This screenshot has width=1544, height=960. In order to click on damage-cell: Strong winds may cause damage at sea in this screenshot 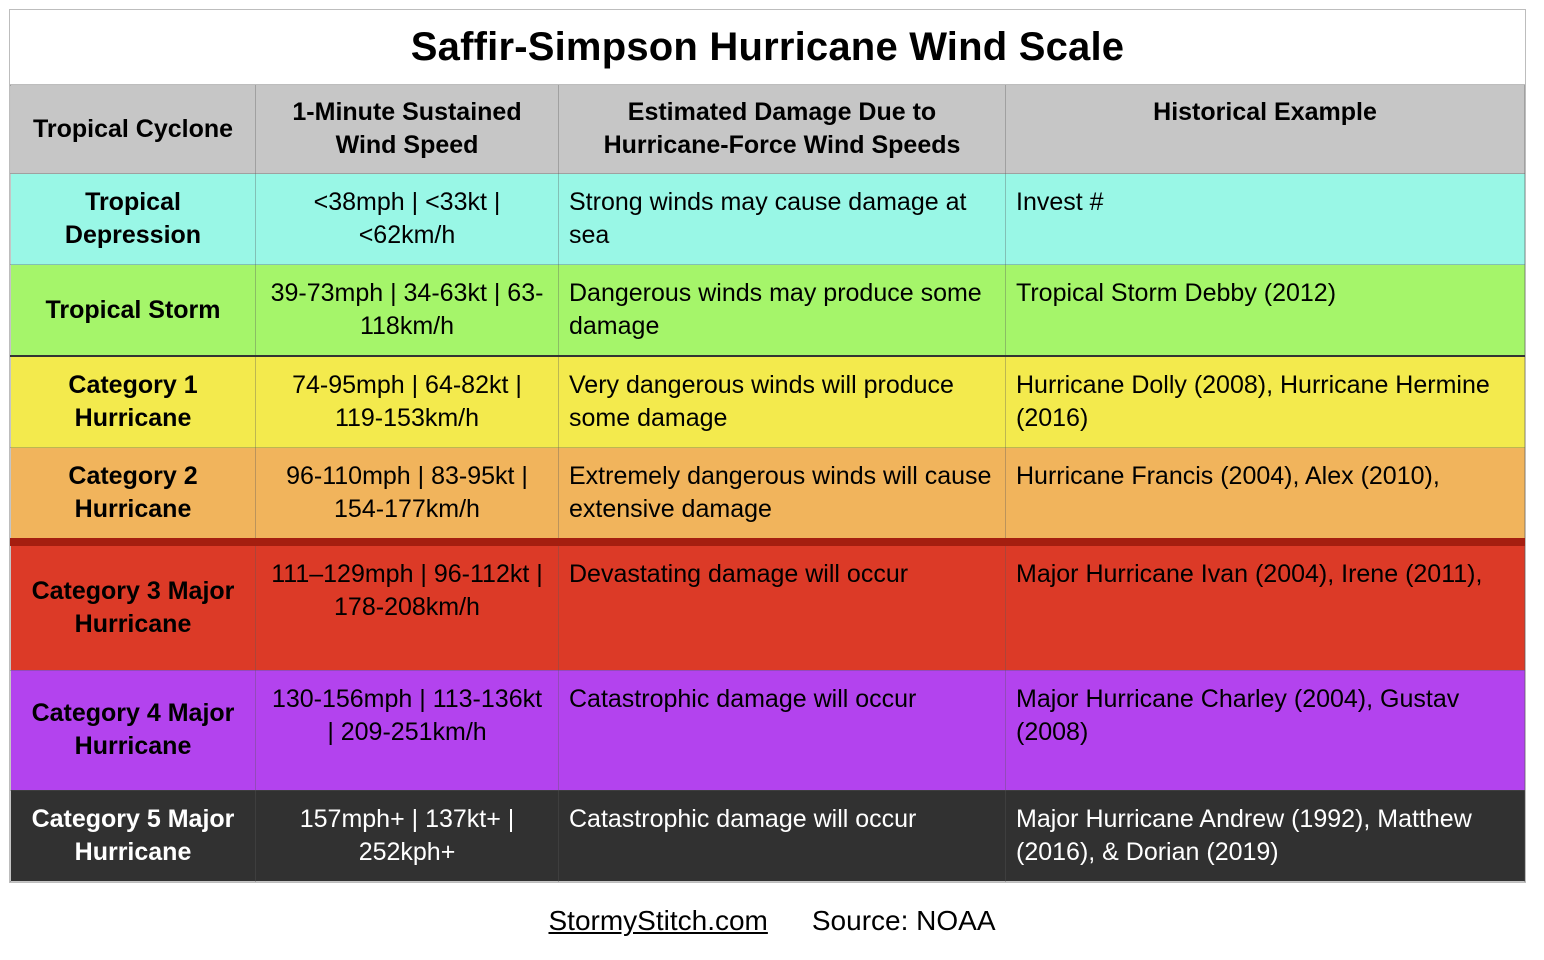, I will do `click(782, 219)`.